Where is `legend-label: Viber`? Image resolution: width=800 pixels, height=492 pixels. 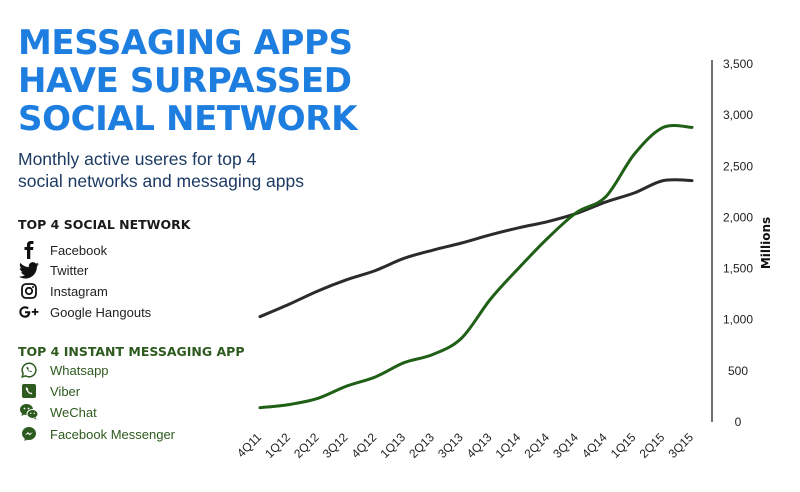 legend-label: Viber is located at coordinates (65, 391).